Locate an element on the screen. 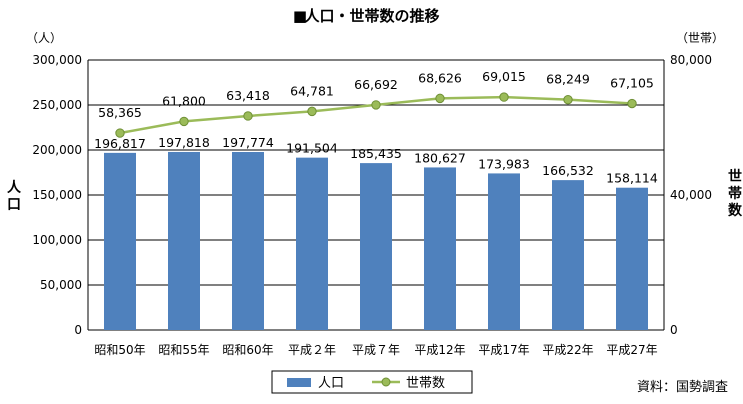 This screenshot has width=743, height=404. x-tick-label: 平成22年 is located at coordinates (567, 350).